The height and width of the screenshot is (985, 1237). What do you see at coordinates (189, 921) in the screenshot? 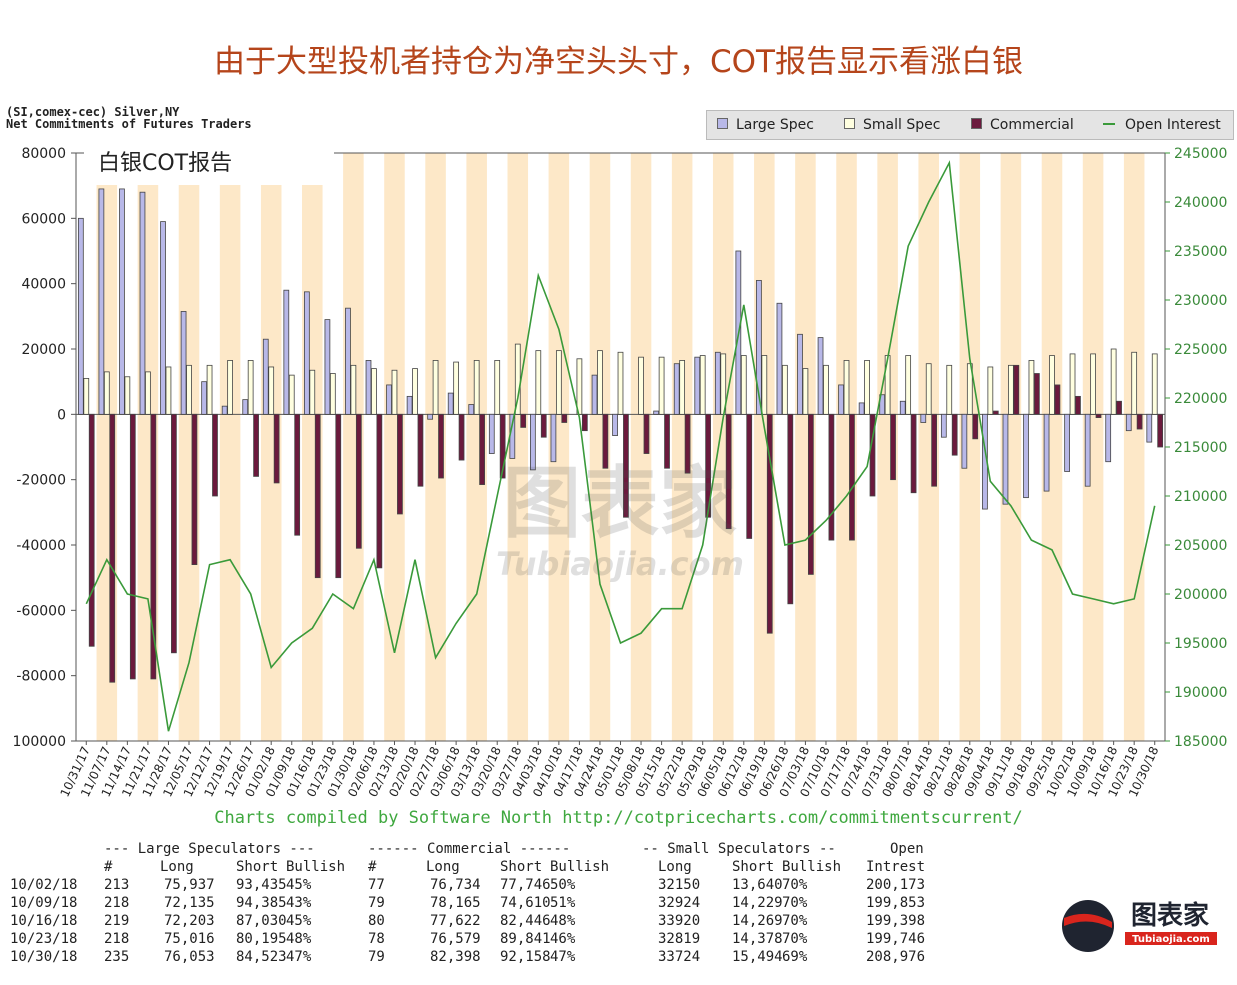
I see `table-cell: 72,203` at bounding box center [189, 921].